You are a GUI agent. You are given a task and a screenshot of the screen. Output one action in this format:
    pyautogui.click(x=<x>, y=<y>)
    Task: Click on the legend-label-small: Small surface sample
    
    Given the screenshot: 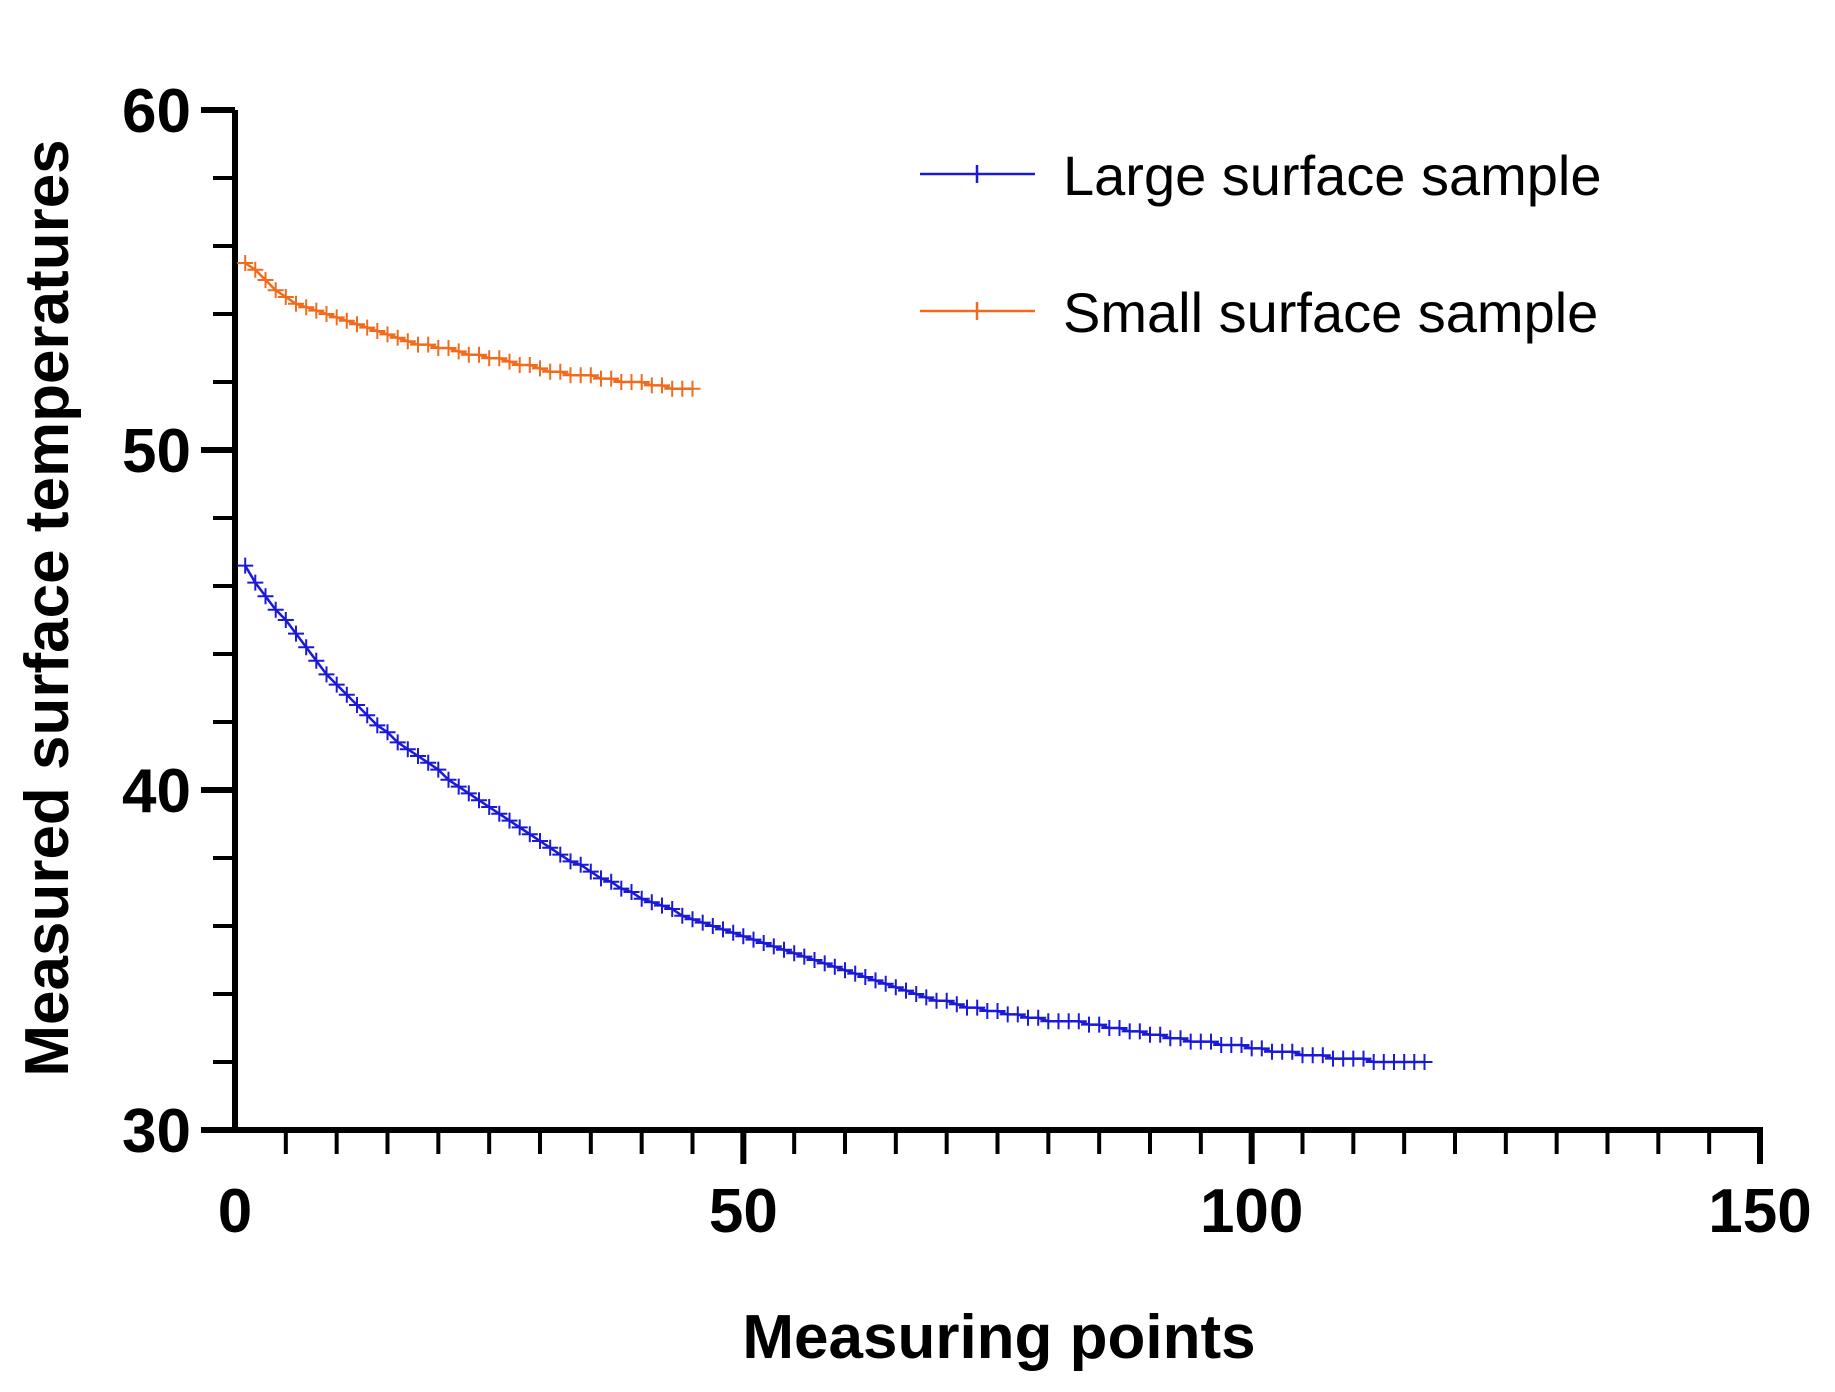 What is the action you would take?
    pyautogui.click(x=1330, y=312)
    